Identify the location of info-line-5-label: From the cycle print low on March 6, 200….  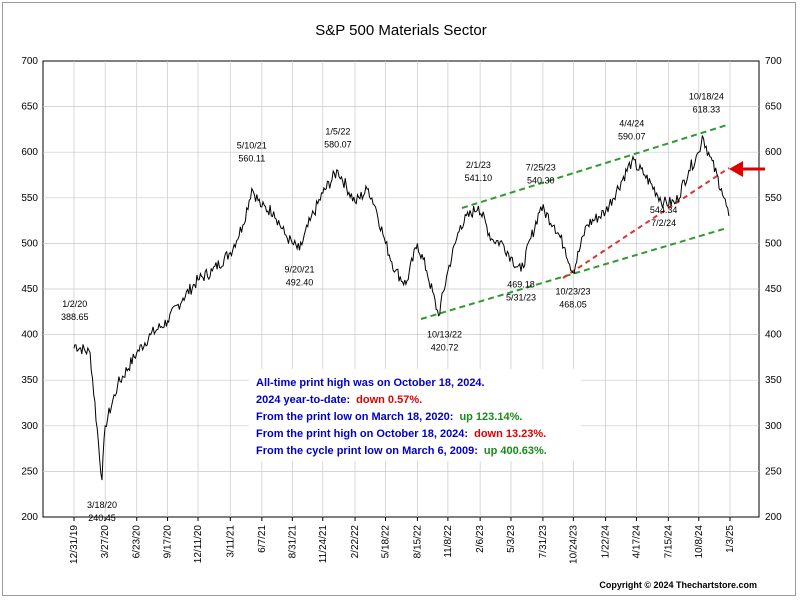
(367, 451).